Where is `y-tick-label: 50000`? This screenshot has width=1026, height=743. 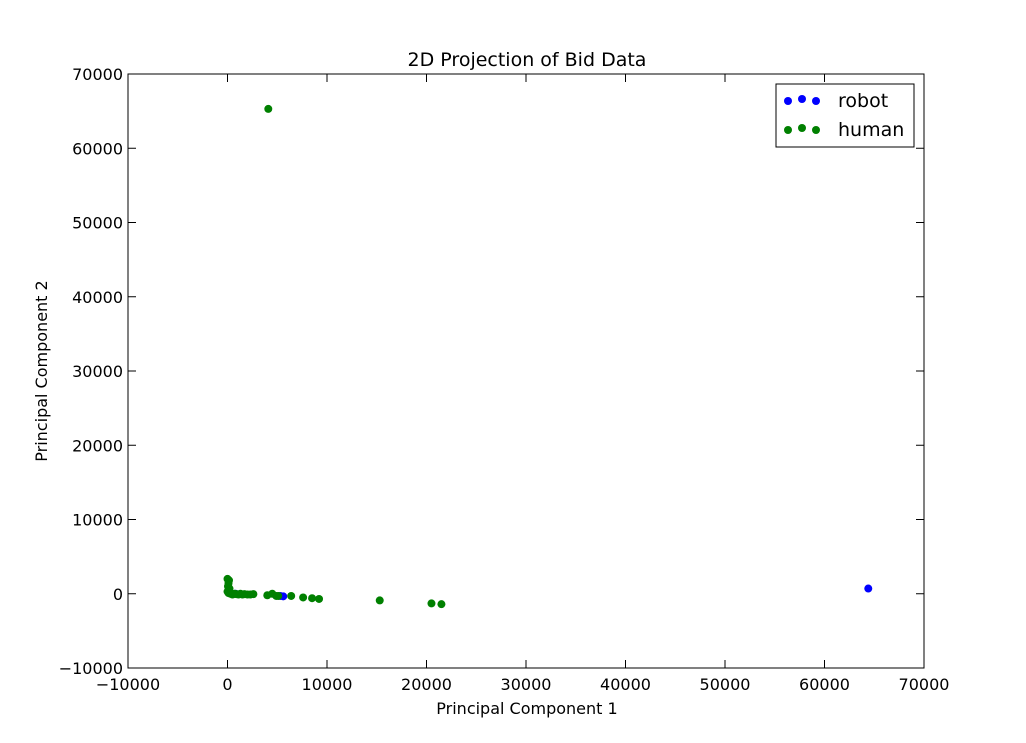 y-tick-label: 50000 is located at coordinates (97, 223).